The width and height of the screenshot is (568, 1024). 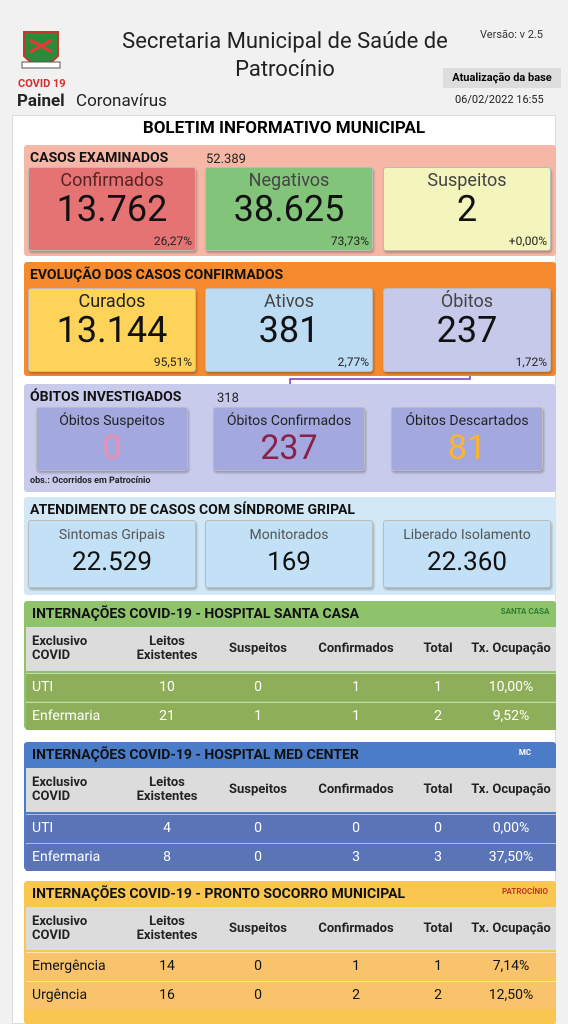 I want to click on card: Óbitos Suspeitos 0, so click(x=112, y=439).